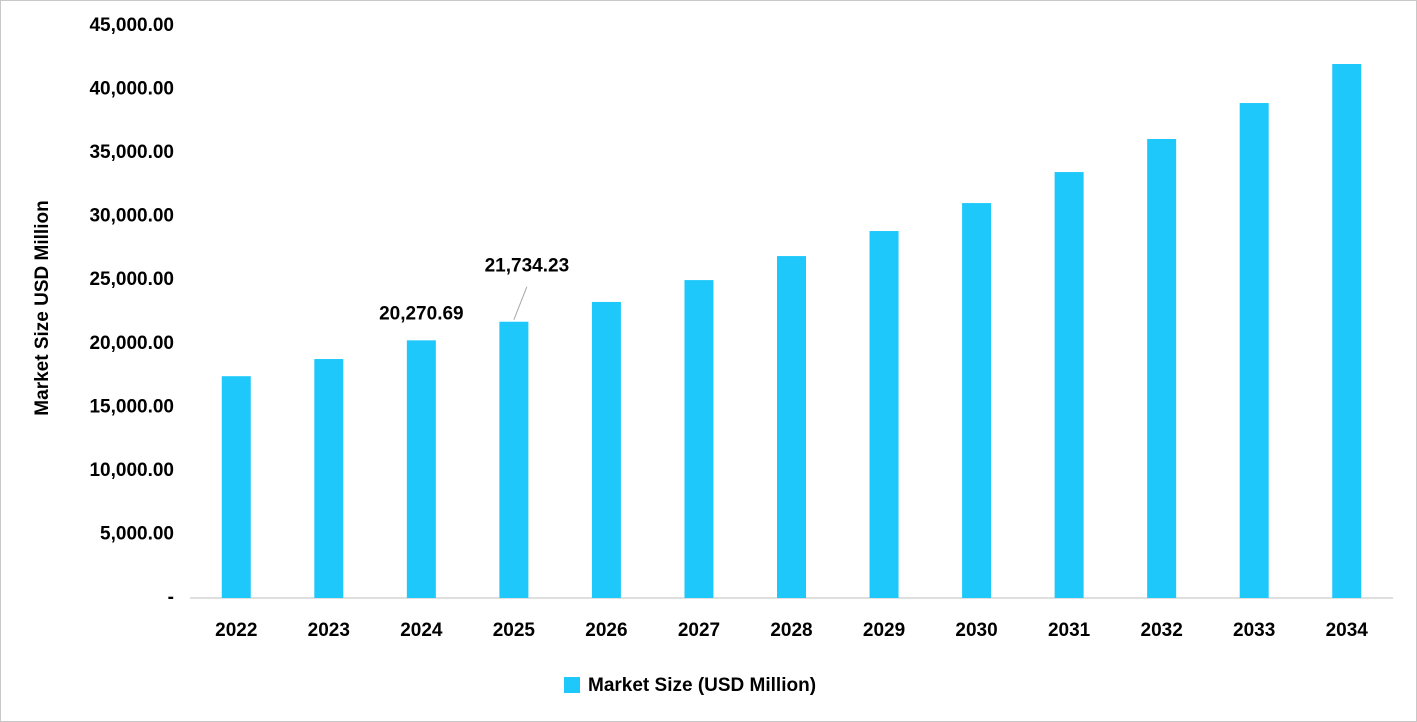  What do you see at coordinates (1162, 630) in the screenshot?
I see `x-tick-label: 2032` at bounding box center [1162, 630].